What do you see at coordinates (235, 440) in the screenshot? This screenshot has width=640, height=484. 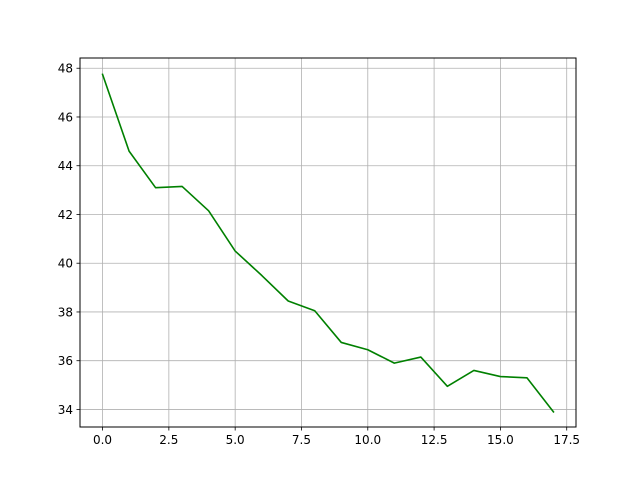 I see `x-tick-label: 5.0` at bounding box center [235, 440].